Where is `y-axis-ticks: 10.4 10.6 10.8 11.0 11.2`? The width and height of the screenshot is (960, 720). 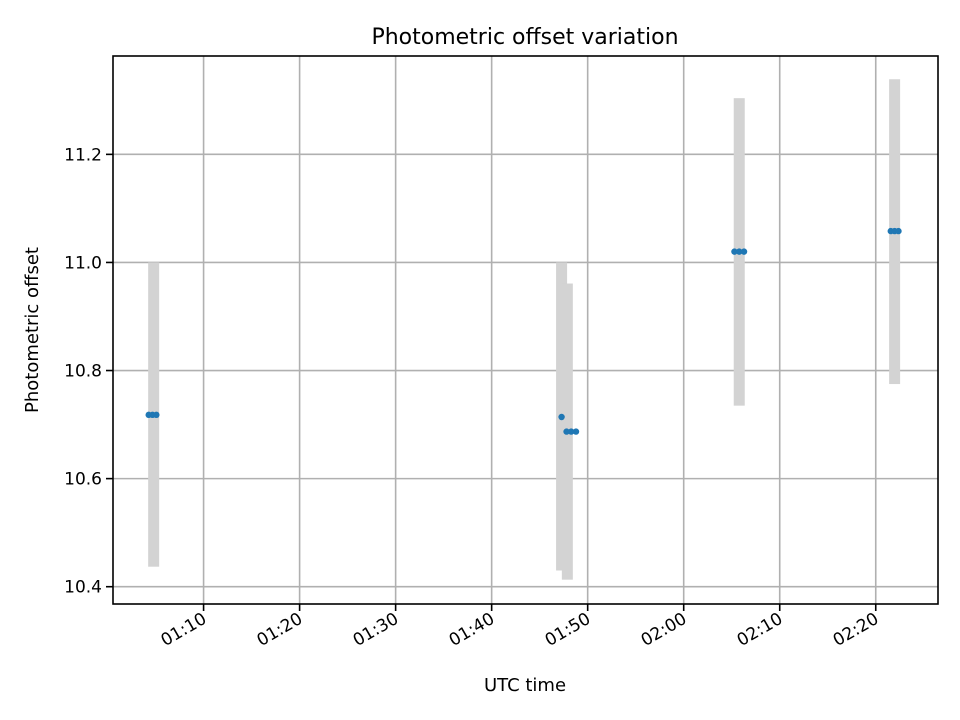
y-axis-ticks: 10.4 10.6 10.8 11.0 11.2 is located at coordinates (88, 371).